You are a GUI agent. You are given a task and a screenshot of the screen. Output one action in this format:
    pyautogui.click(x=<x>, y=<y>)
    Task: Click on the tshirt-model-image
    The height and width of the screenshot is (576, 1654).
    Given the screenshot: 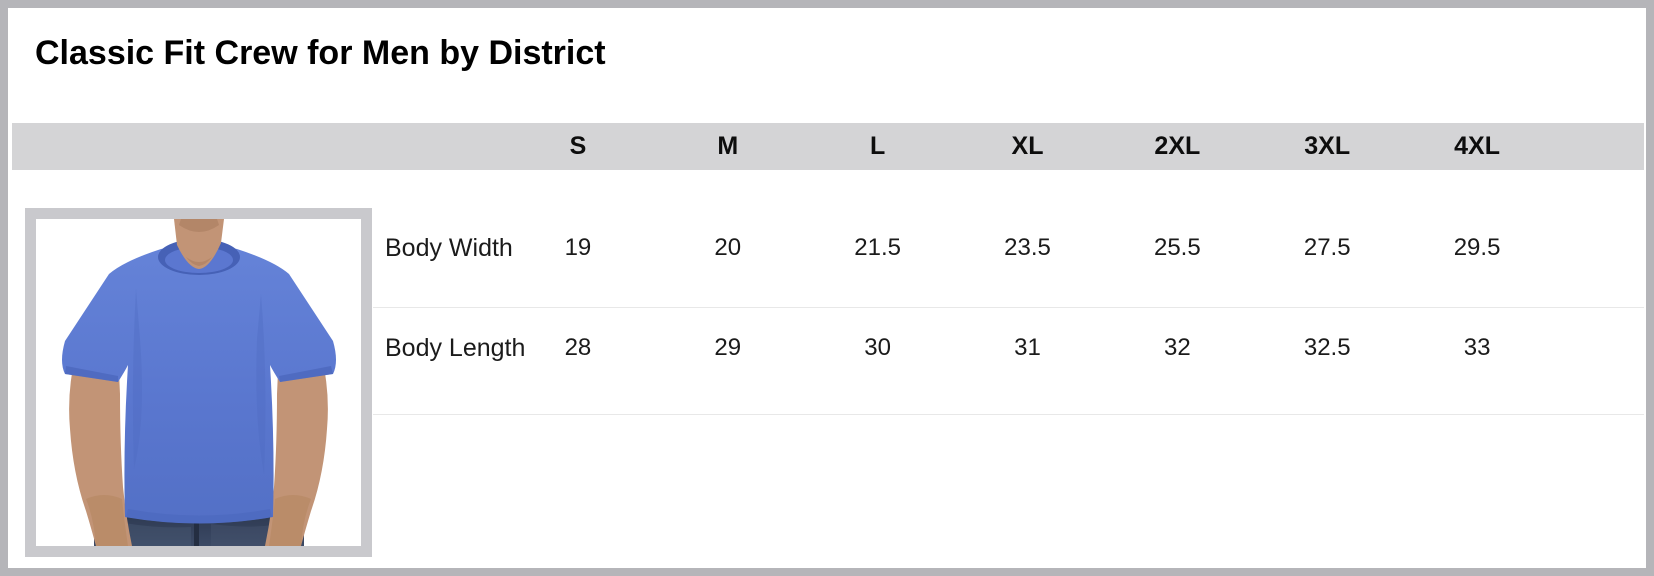 What is the action you would take?
    pyautogui.click(x=198, y=382)
    